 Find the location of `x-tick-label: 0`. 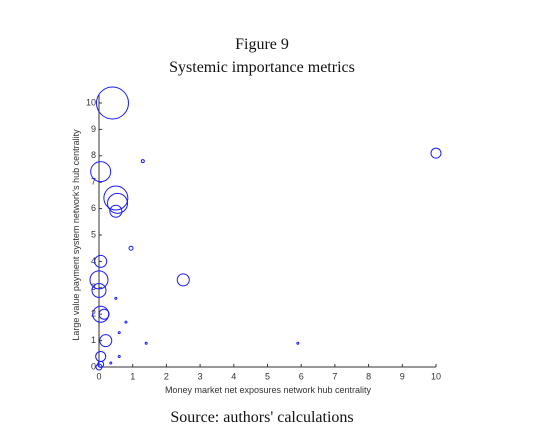

x-tick-label: 0 is located at coordinates (98, 376).